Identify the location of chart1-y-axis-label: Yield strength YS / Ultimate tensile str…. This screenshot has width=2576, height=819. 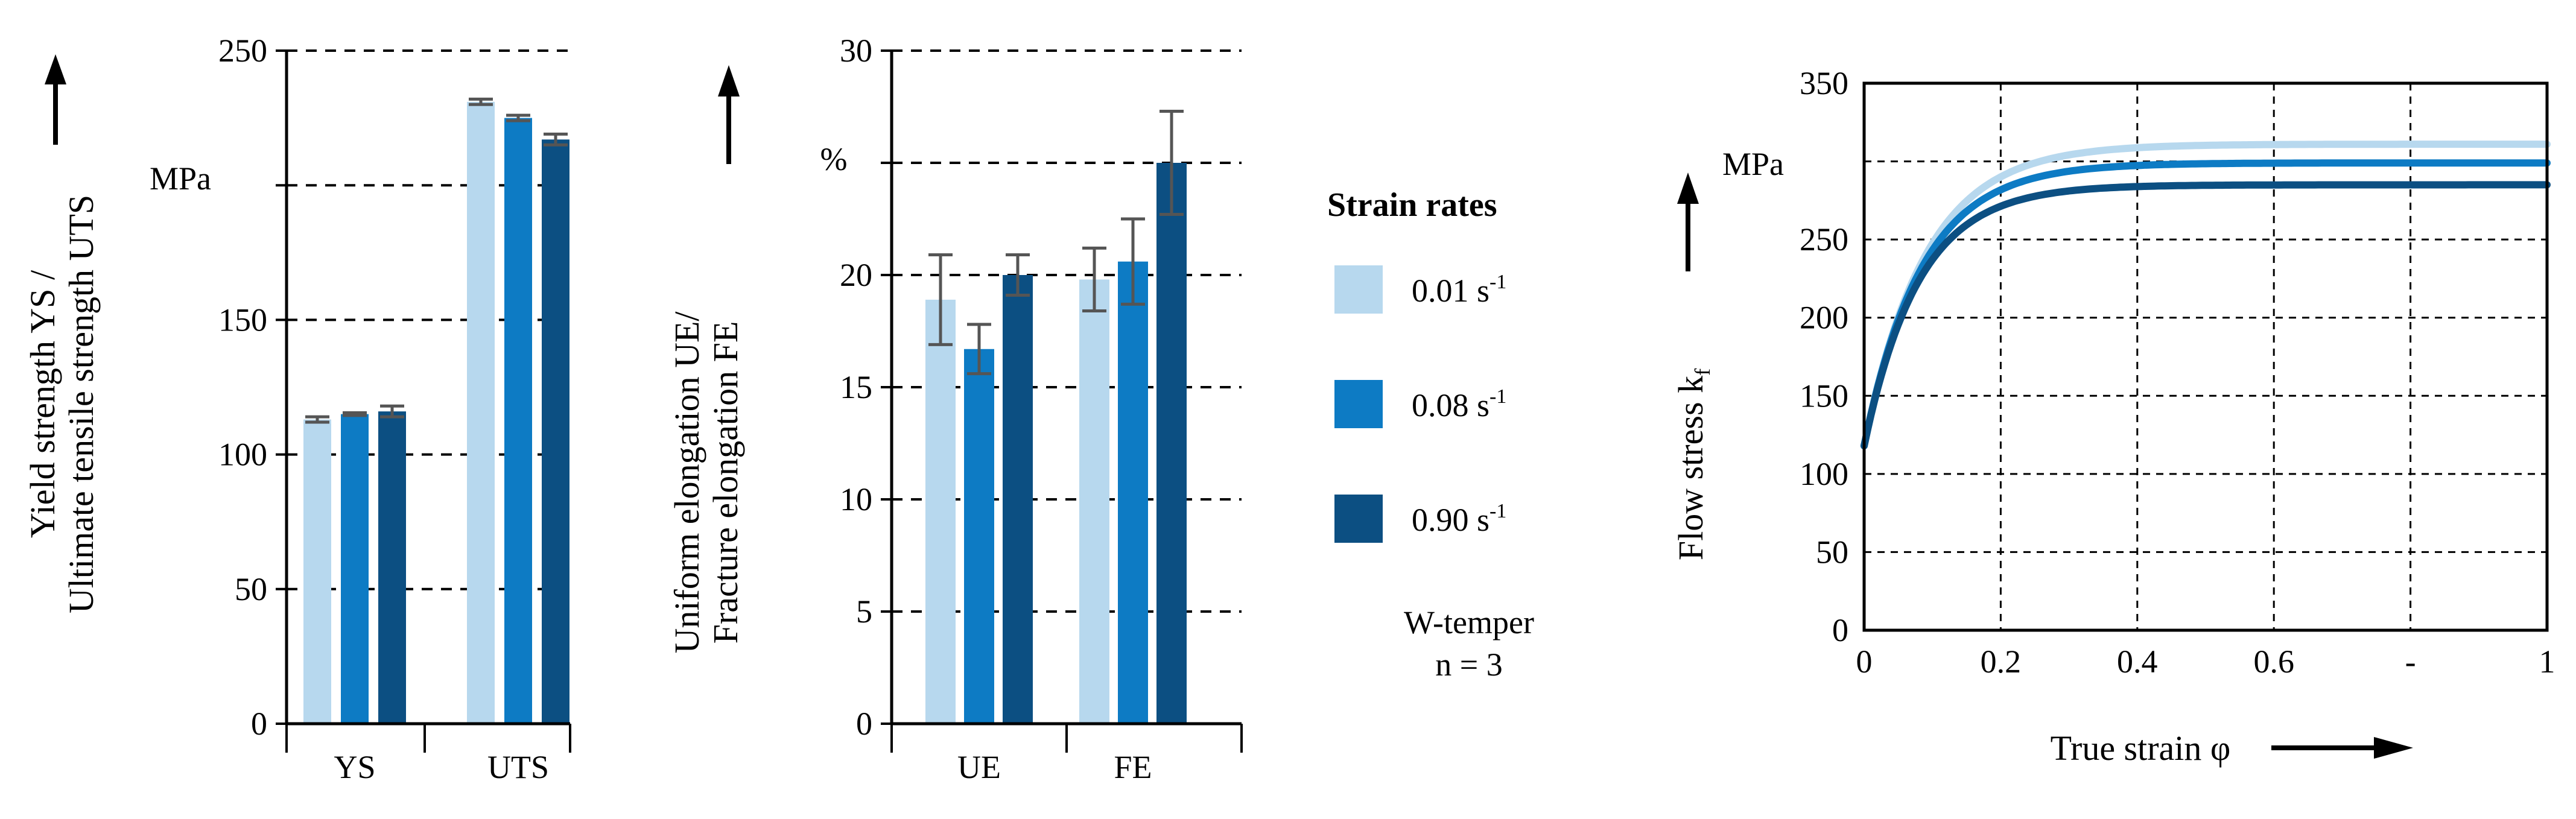
(62, 404).